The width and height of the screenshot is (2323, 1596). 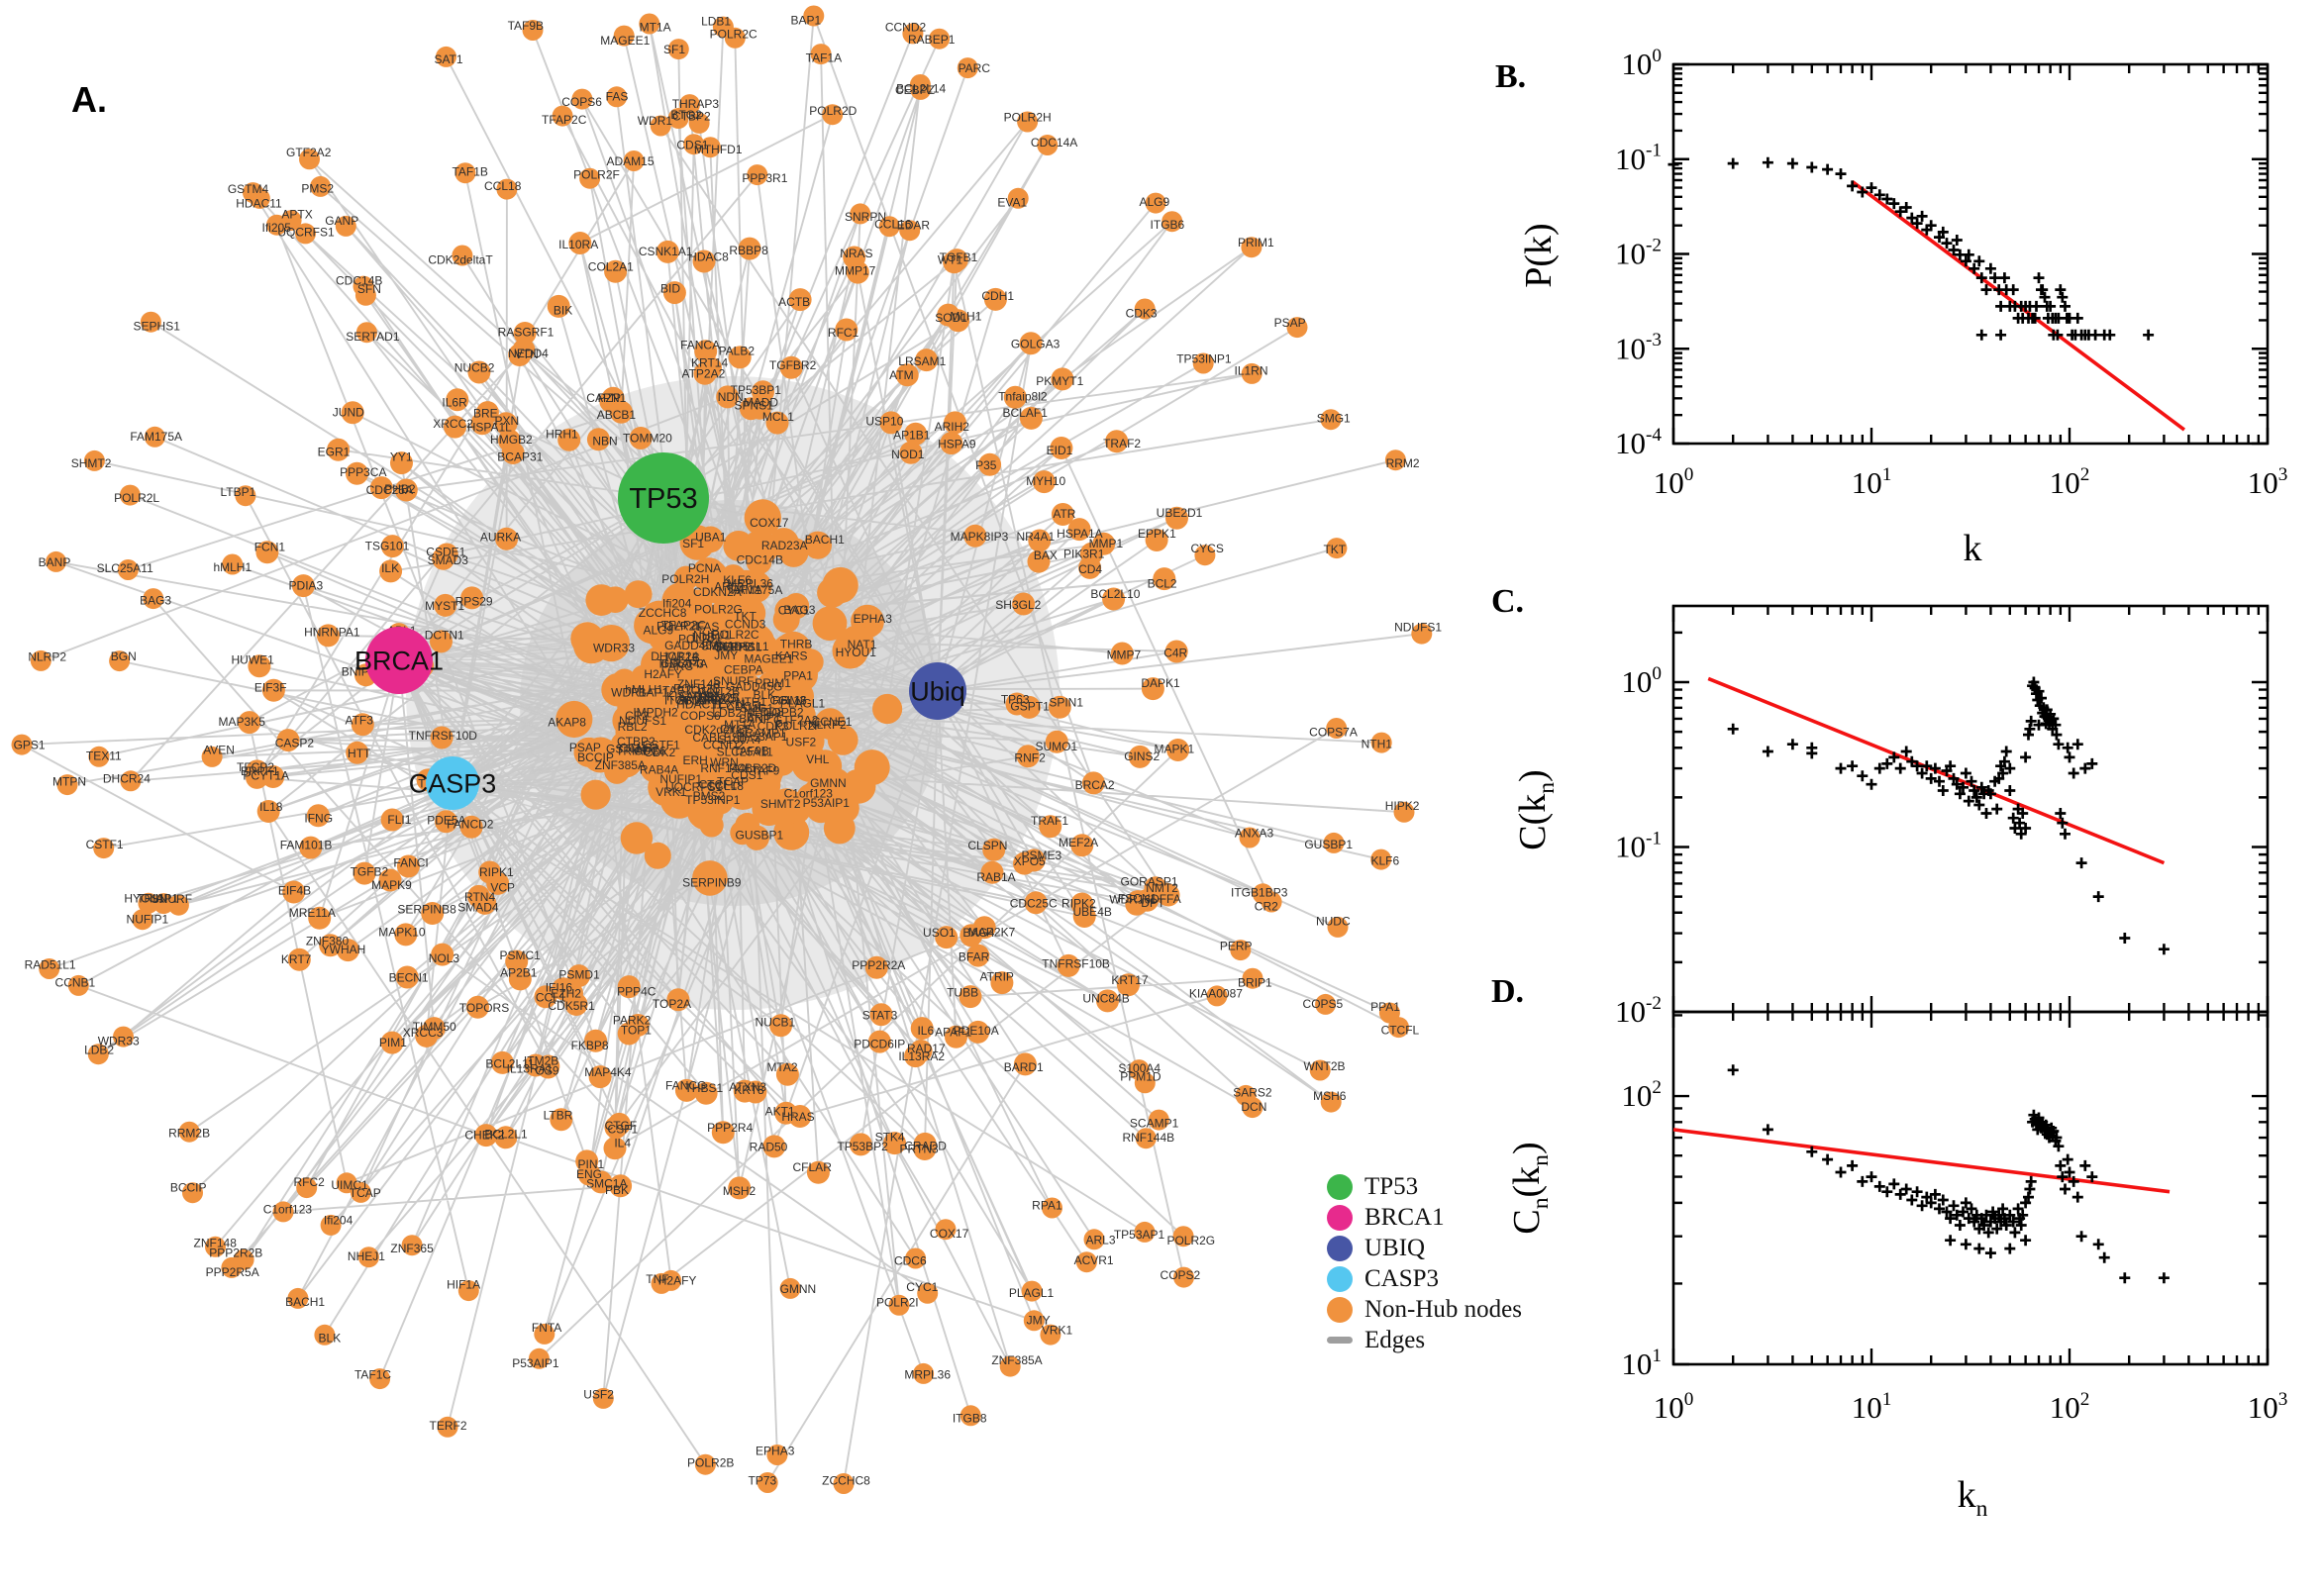 What do you see at coordinates (526, 333) in the screenshot?
I see `node-label: RASGRF1` at bounding box center [526, 333].